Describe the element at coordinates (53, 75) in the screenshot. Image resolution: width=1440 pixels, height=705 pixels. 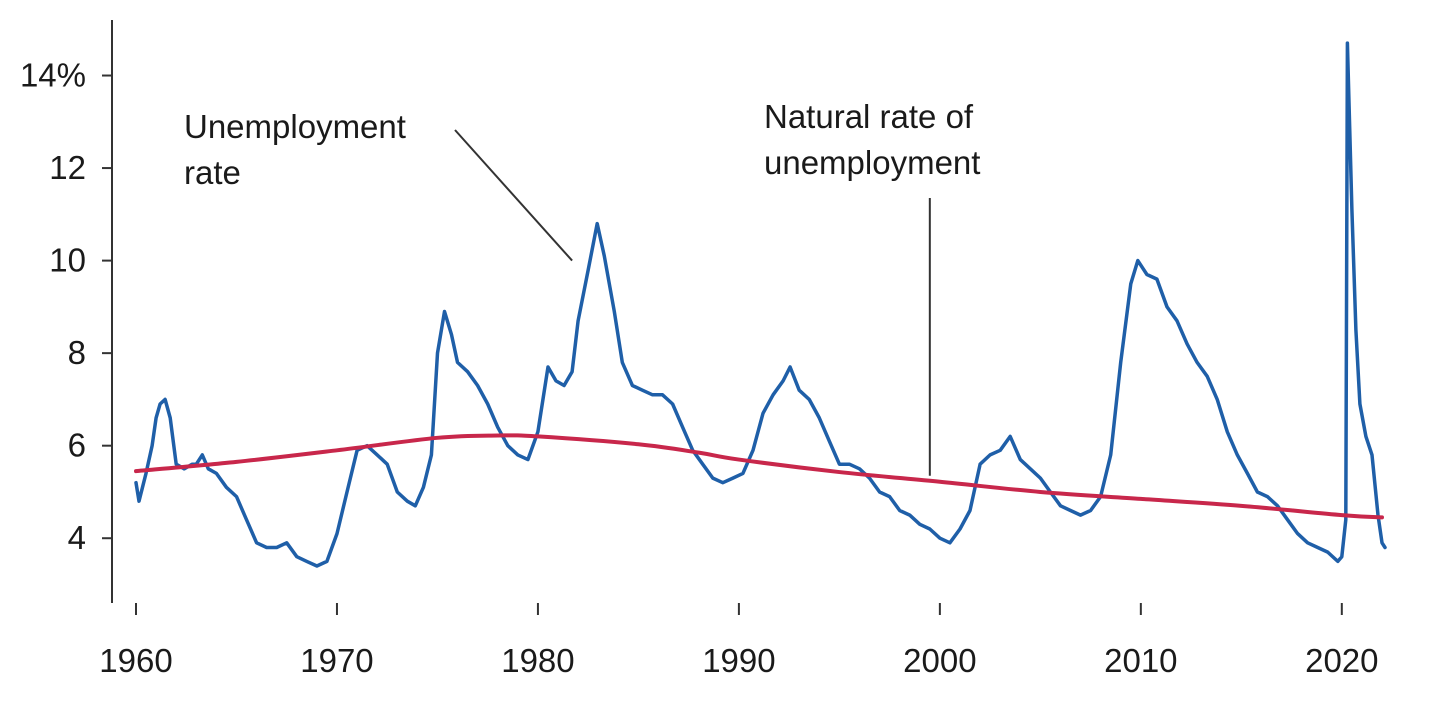
I see `y-tick-label: 14%` at that location.